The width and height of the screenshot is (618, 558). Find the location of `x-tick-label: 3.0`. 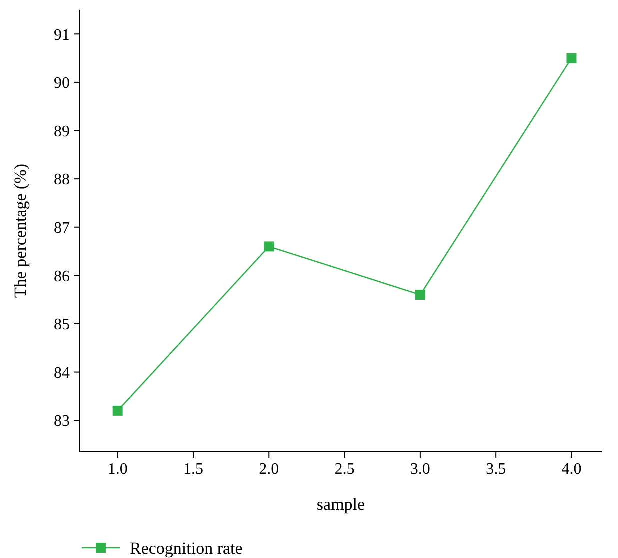

x-tick-label: 3.0 is located at coordinates (420, 469).